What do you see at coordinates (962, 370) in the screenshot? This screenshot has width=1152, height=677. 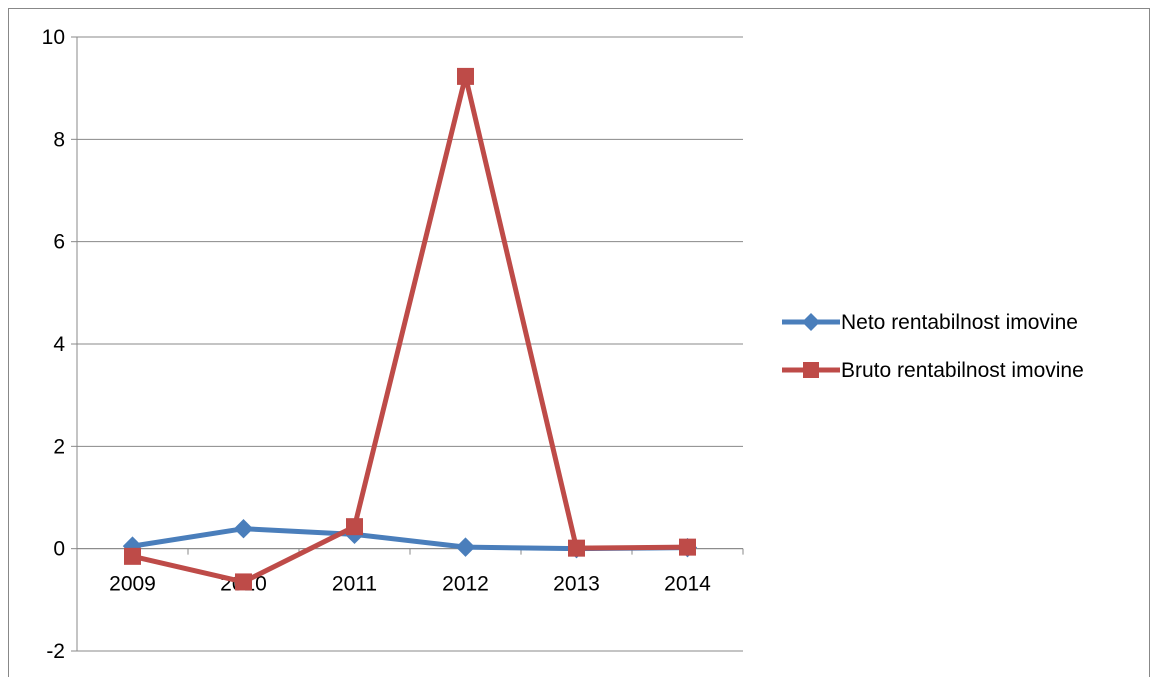 I see `legend-label: Bruto rentabilnost imovine` at bounding box center [962, 370].